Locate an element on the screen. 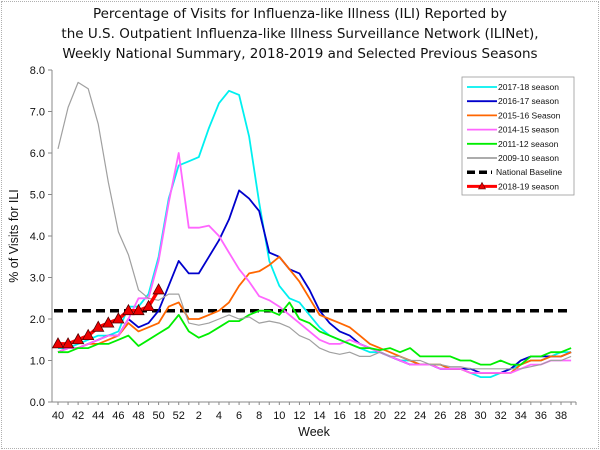 The image size is (600, 450). legend-item-2017-18-season: 2017-18 season is located at coordinates (513, 87).